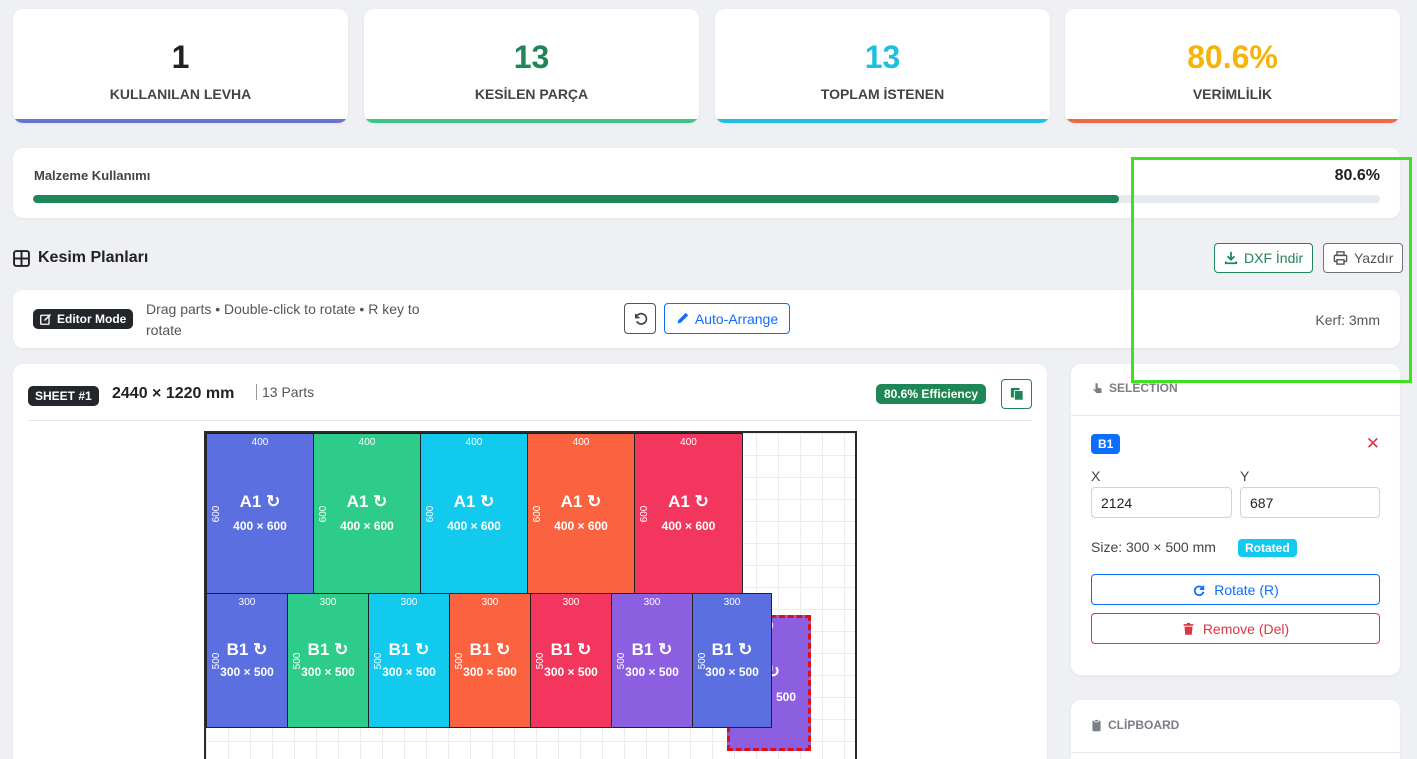 The image size is (1417, 759). I want to click on print-label: Yazdır, so click(1374, 258).